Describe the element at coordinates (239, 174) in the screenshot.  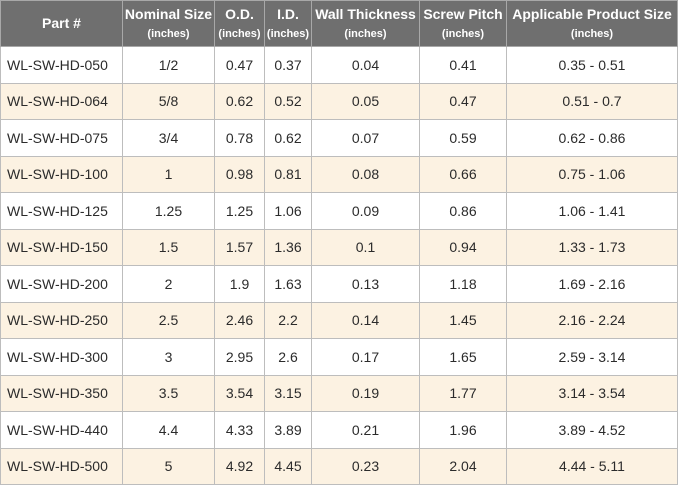
I see `cell-od: 0.98` at that location.